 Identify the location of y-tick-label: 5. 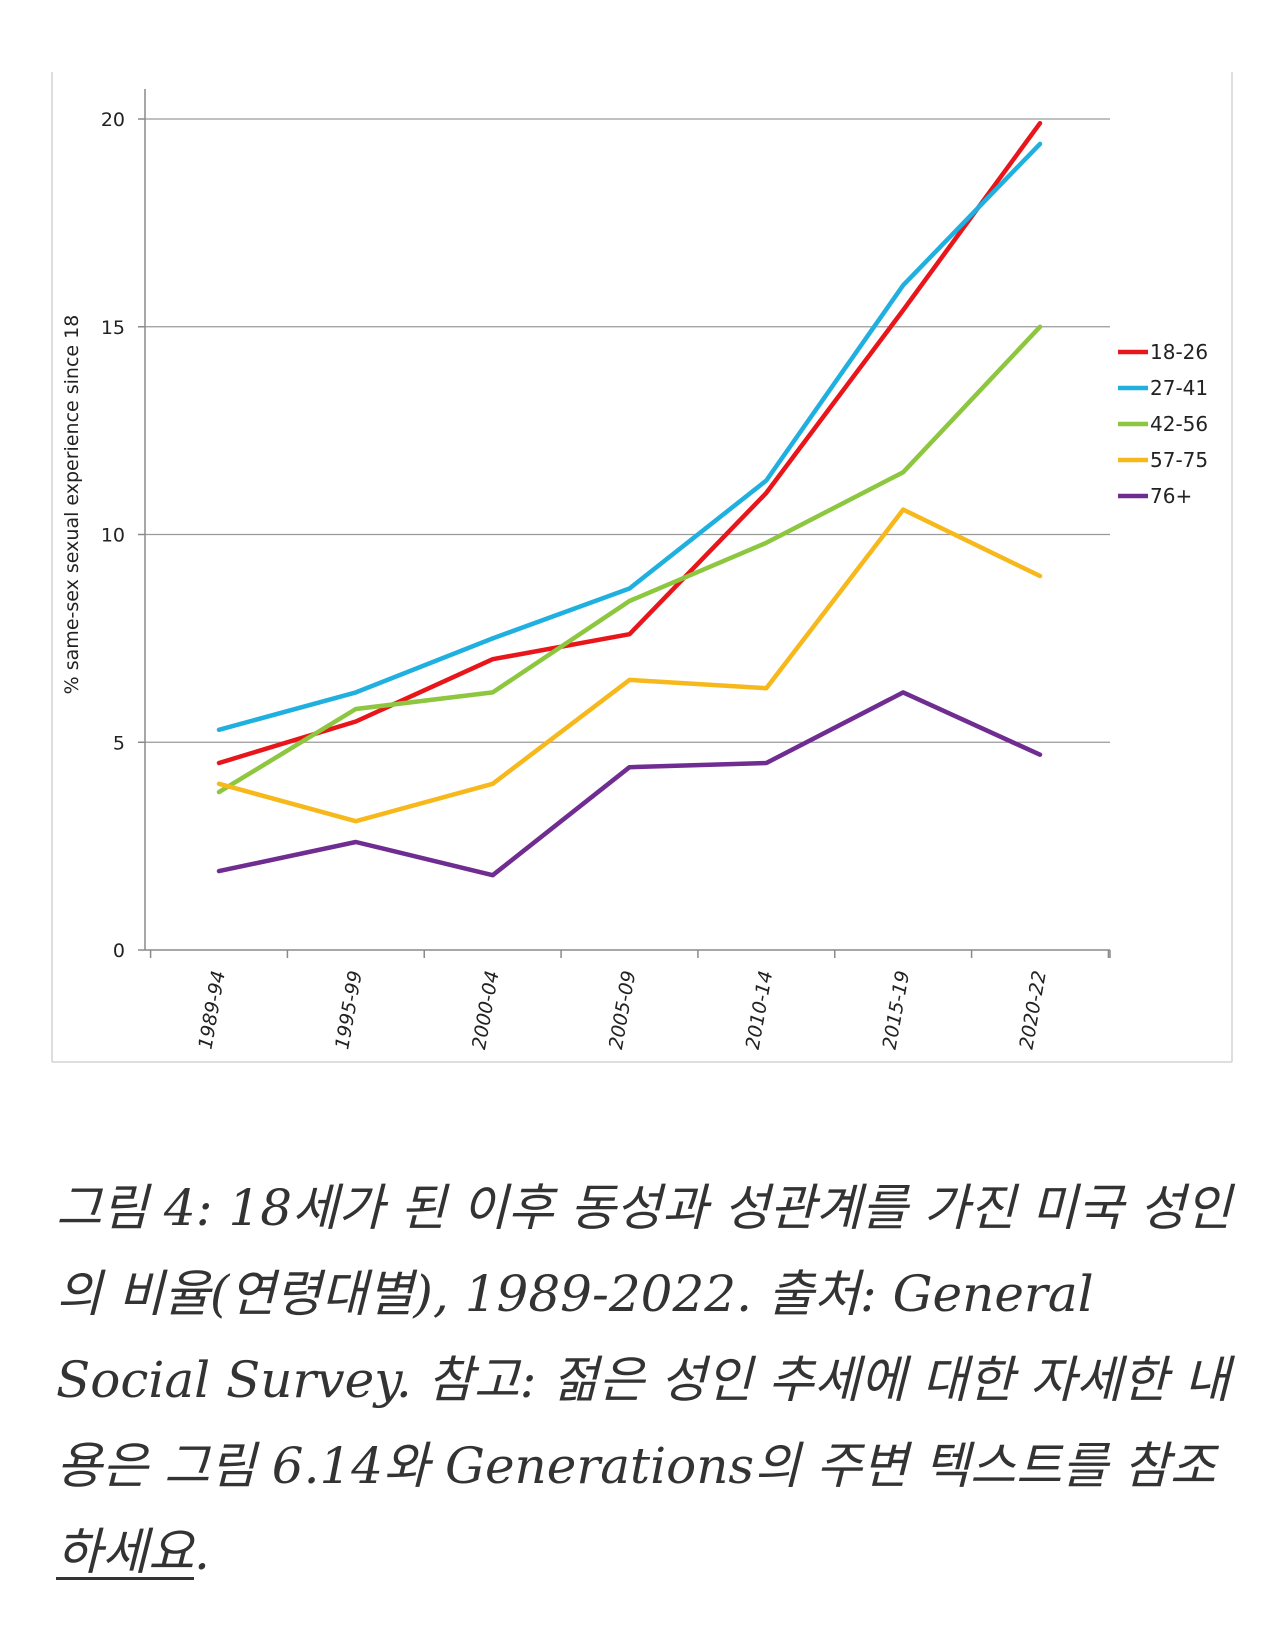
(119, 743).